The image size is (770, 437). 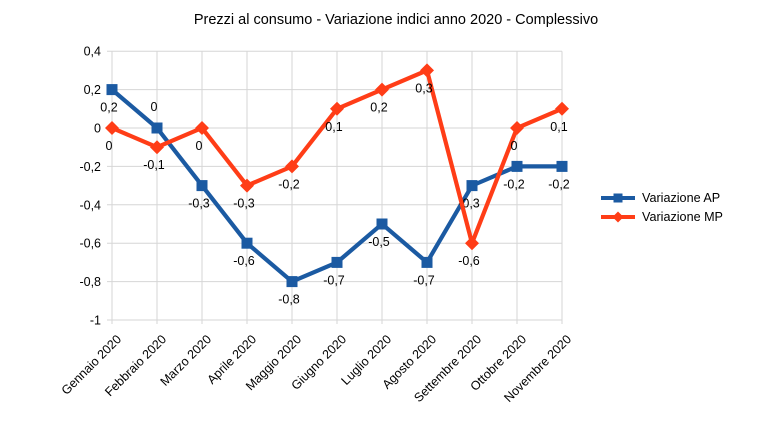 What do you see at coordinates (154, 165) in the screenshot?
I see `data-label: -0,1` at bounding box center [154, 165].